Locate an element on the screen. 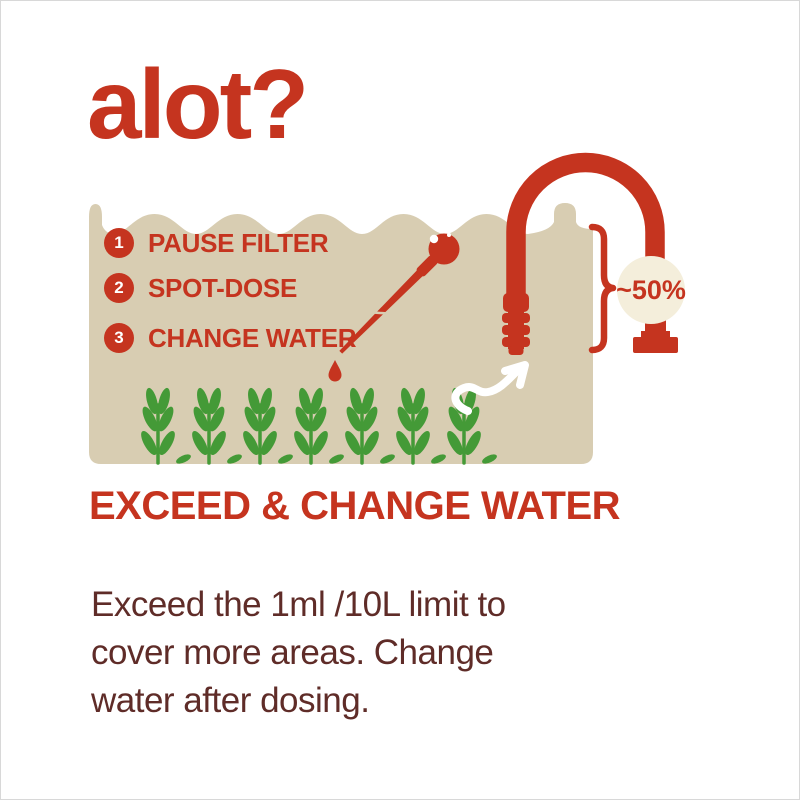 Image resolution: width=800 pixels, height=800 pixels. page-title: alot? is located at coordinates (198, 104).